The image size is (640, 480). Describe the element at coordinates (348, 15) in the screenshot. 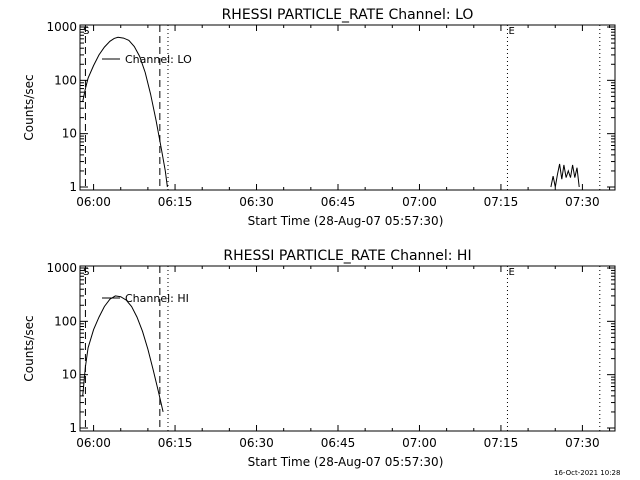

I see `chart-title: RHESSI PARTICLE_RATE Channel: LO` at that location.